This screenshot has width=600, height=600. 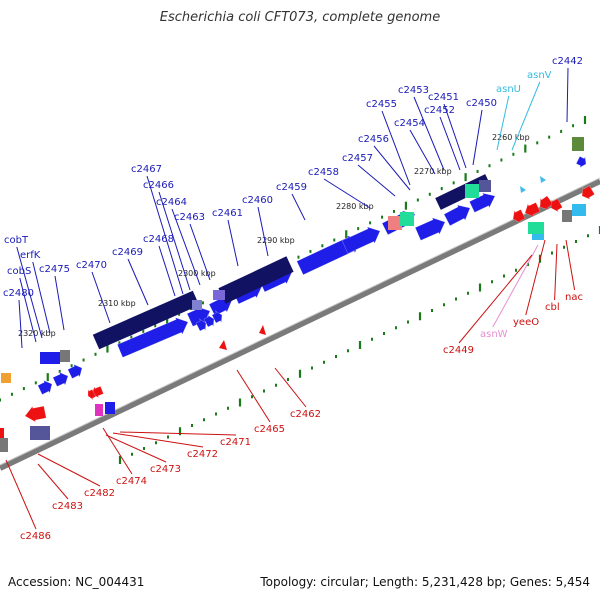 I want to click on forward-gene-label: c2469, so click(x=127, y=252).